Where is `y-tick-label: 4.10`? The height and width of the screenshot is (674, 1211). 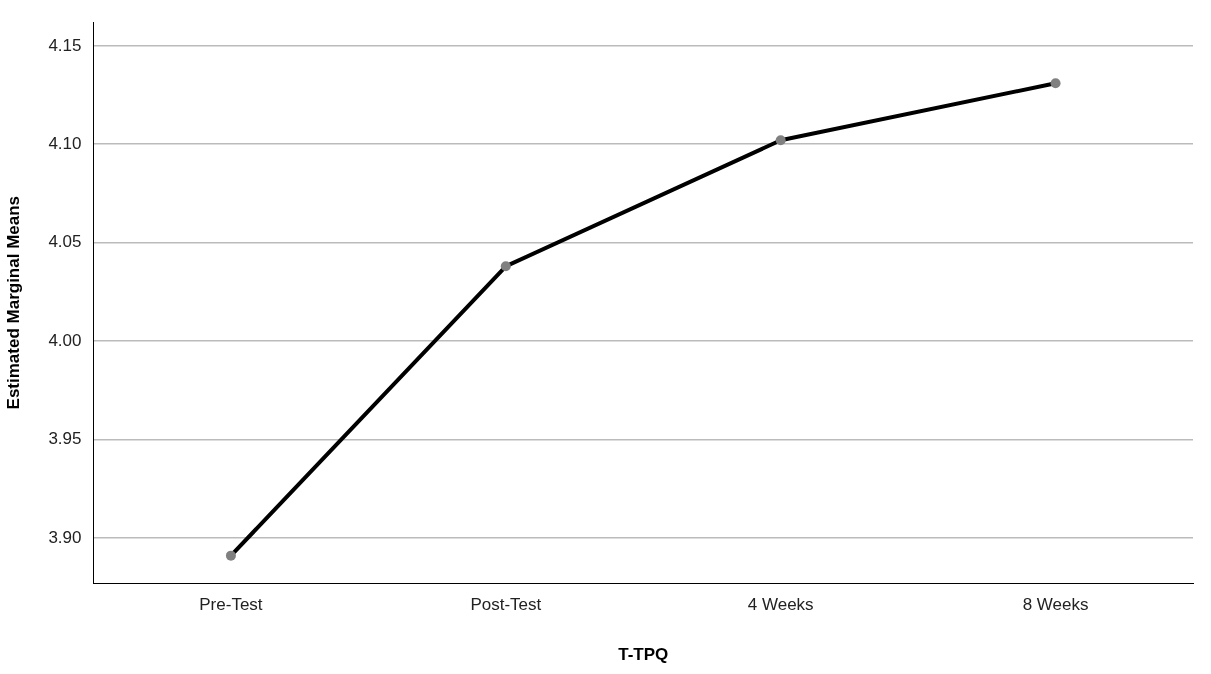 y-tick-label: 4.10 is located at coordinates (65, 143).